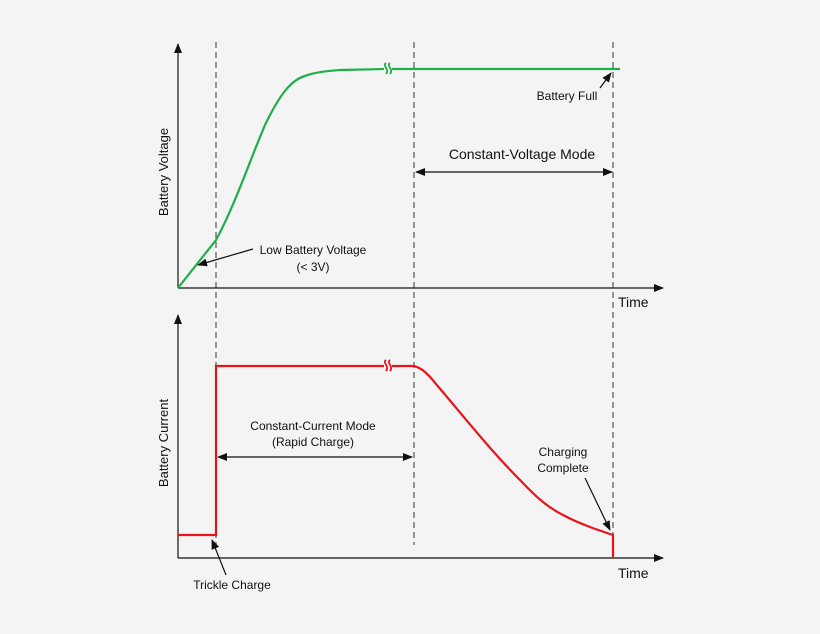 This screenshot has height=634, width=820. I want to click on battery-full-label: Battery Full, so click(567, 96).